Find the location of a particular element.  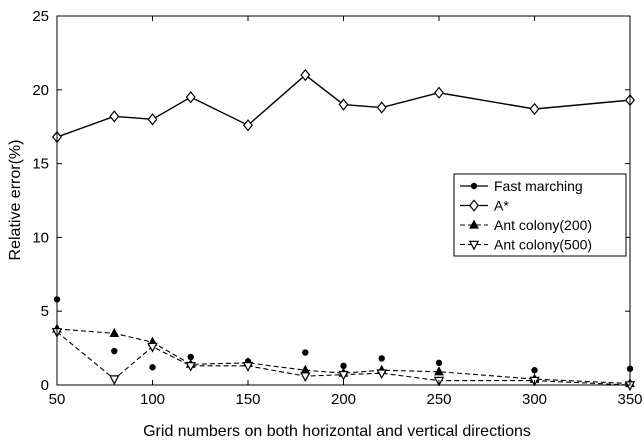

legend-entry: Ant colony(200) is located at coordinates (526, 225).